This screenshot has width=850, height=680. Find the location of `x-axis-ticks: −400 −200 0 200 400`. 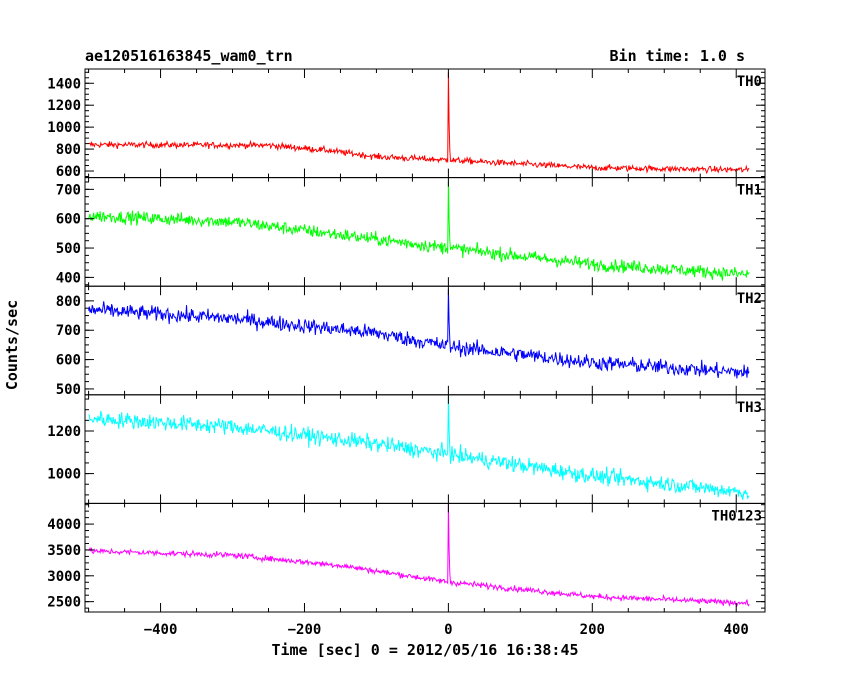

x-axis-ticks: −400 −200 0 200 400 is located at coordinates (446, 630).